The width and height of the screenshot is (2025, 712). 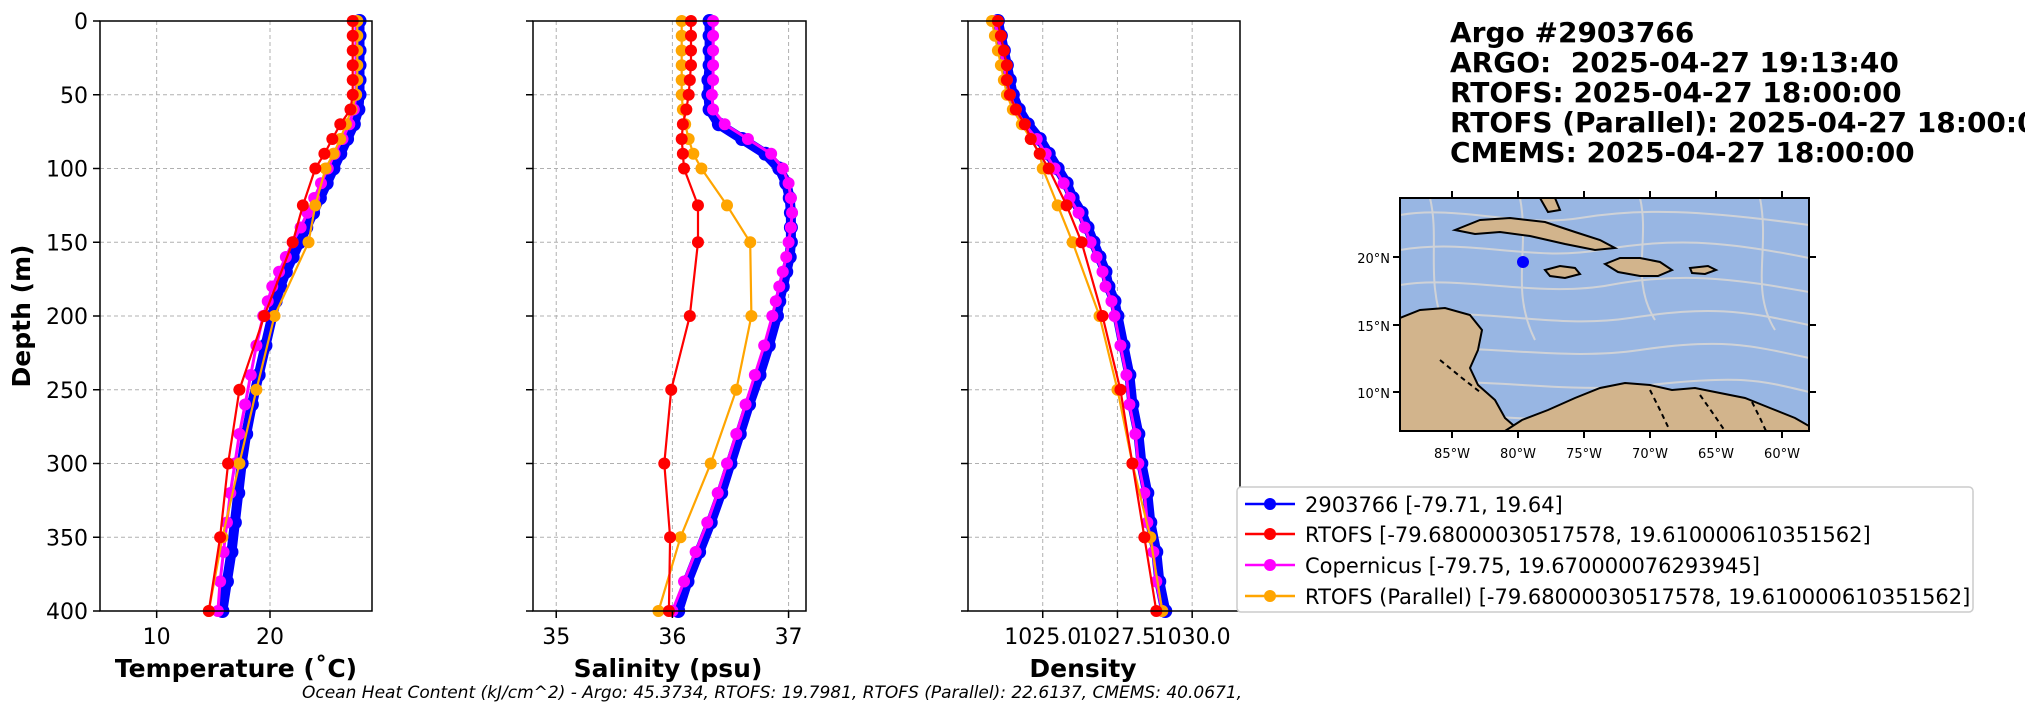 What do you see at coordinates (725, 316) in the screenshot?
I see `series-group` at bounding box center [725, 316].